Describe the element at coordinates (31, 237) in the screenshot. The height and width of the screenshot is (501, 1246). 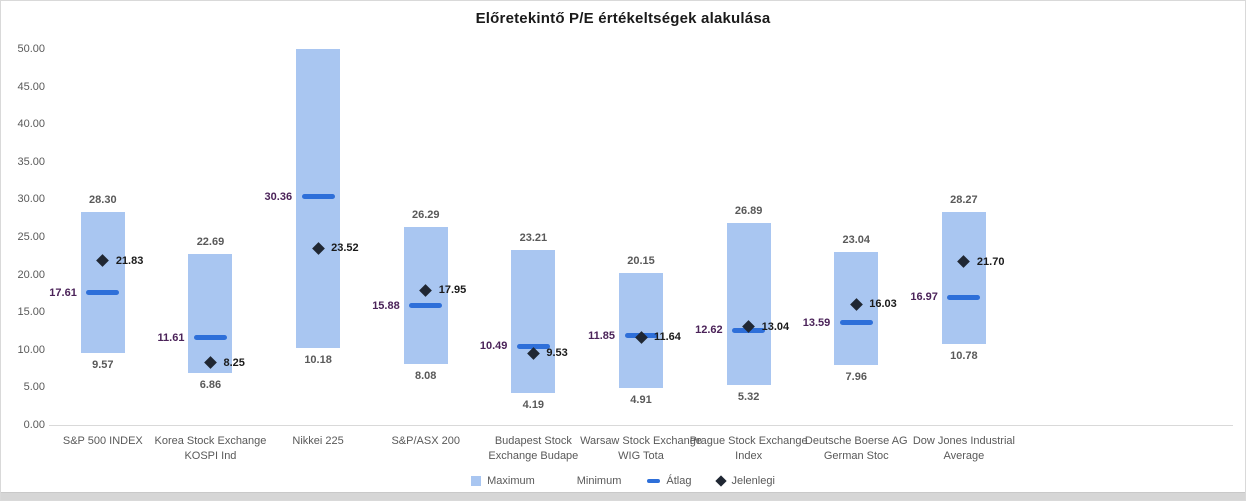
I see `y-axis-tick-label: 25.00` at that location.